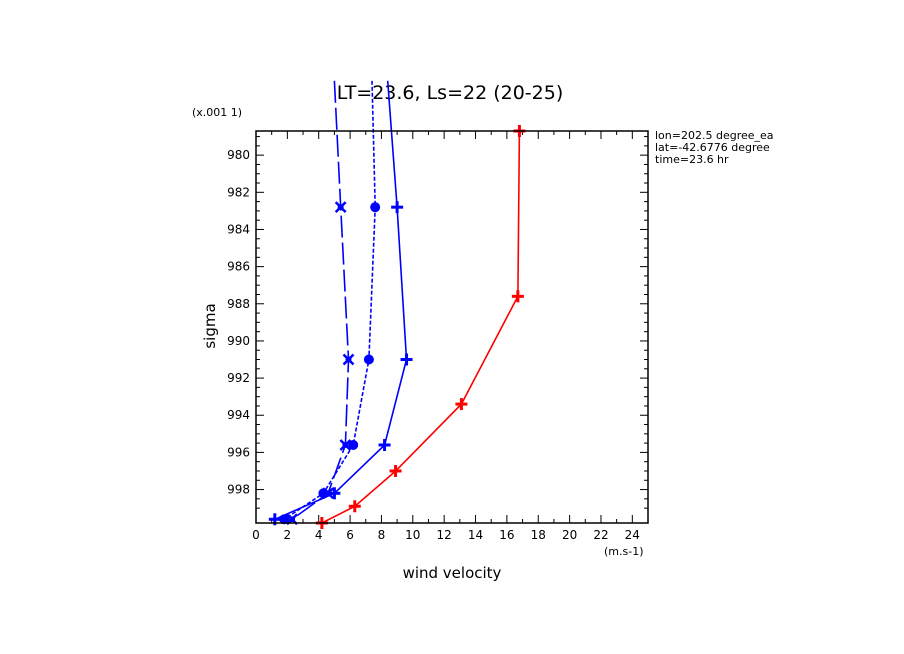  Describe the element at coordinates (450, 93) in the screenshot. I see `chart-title: LT=23.6, Ls=22 (20-25)` at that location.